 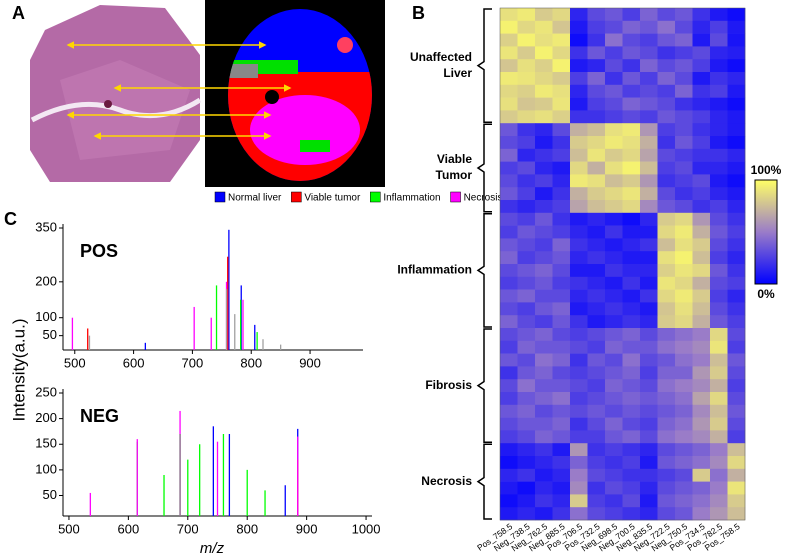 What do you see at coordinates (296, 197) in the screenshot?
I see `legend-swatch` at bounding box center [296, 197].